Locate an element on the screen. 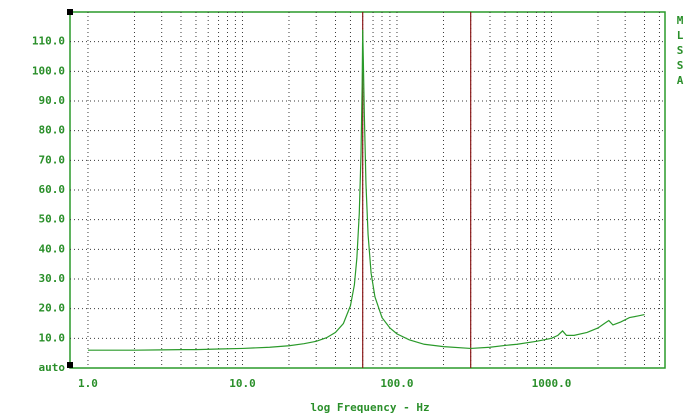 This screenshot has height=417, width=696. y-tick-label: 10.0 is located at coordinates (52, 337).